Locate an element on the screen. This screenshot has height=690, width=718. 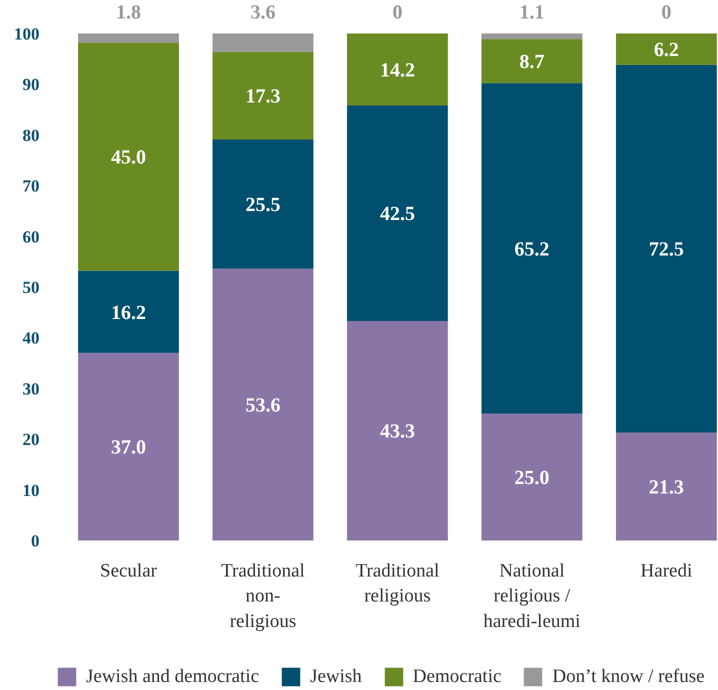
data-label: 6.2 is located at coordinates (666, 50).